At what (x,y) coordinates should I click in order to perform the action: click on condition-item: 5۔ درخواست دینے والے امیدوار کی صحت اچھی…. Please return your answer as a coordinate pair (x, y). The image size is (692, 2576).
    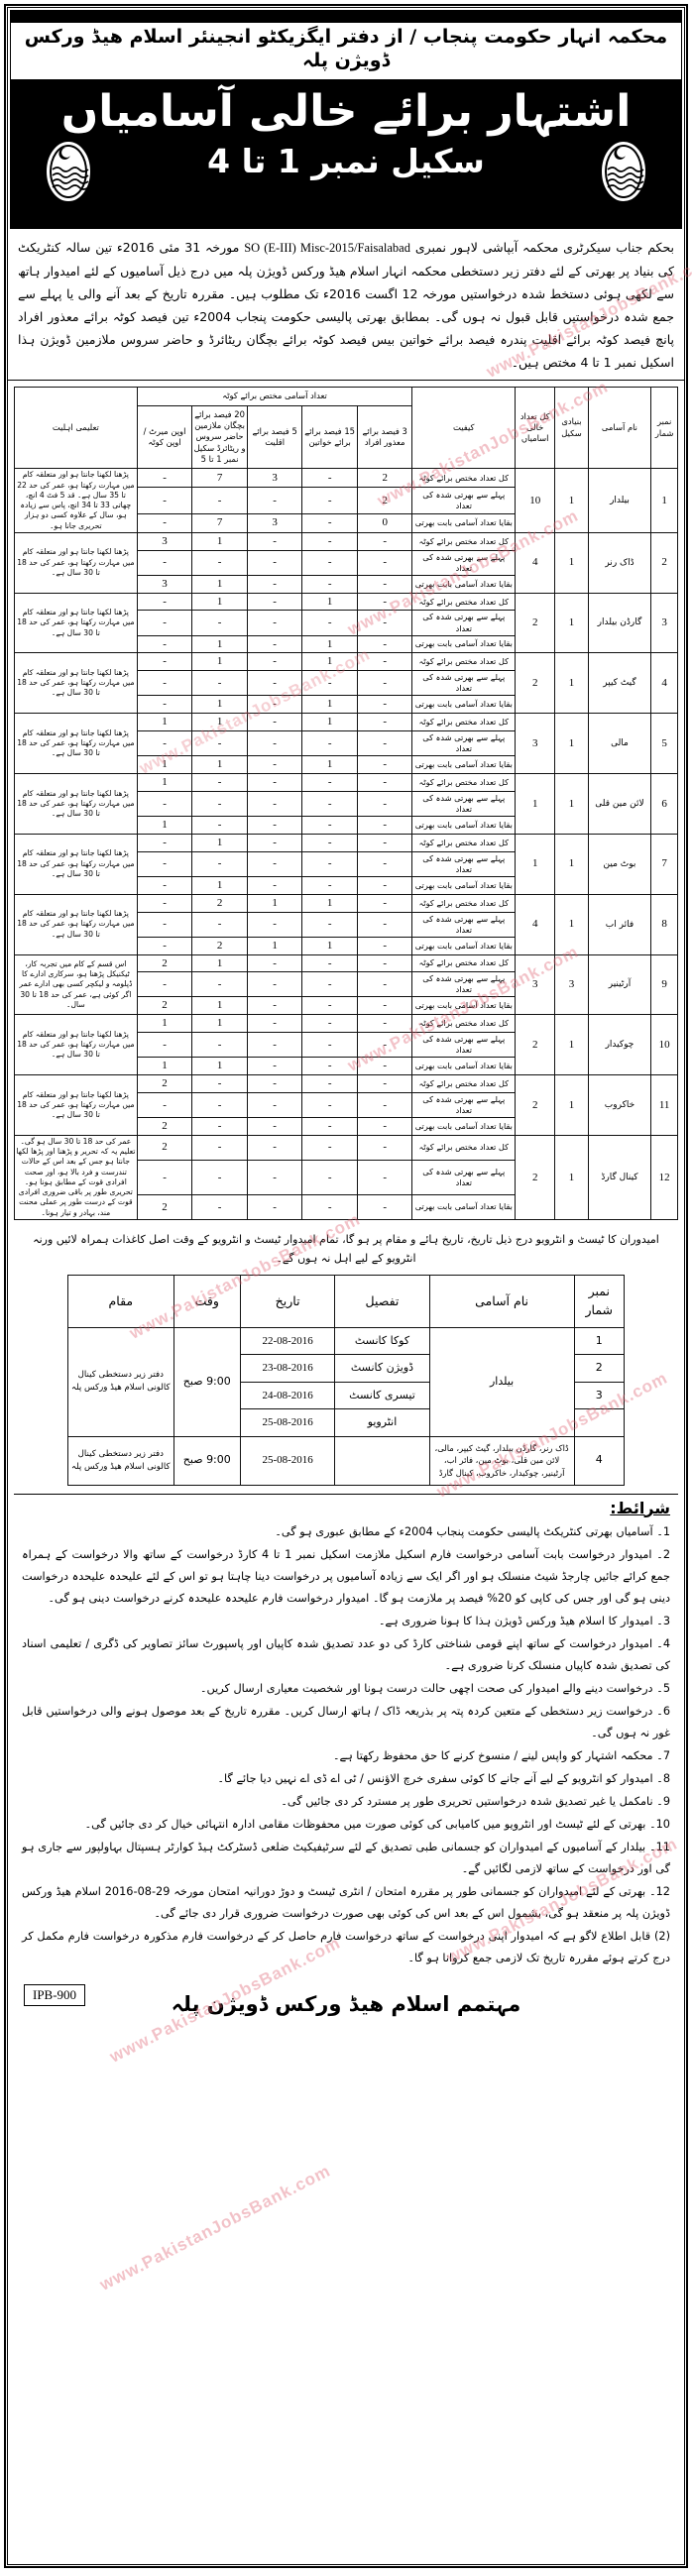
    Looking at the image, I should click on (434, 1688).